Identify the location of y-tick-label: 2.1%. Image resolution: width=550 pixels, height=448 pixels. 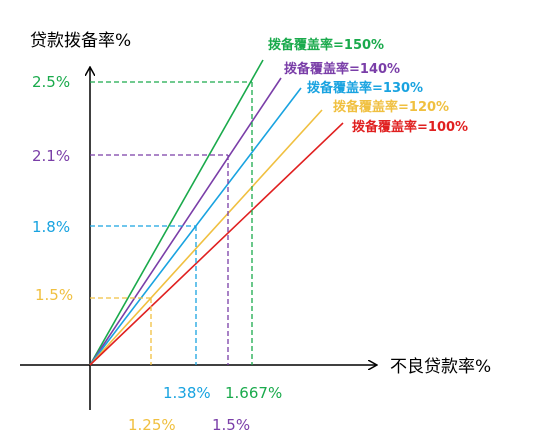
(51, 156).